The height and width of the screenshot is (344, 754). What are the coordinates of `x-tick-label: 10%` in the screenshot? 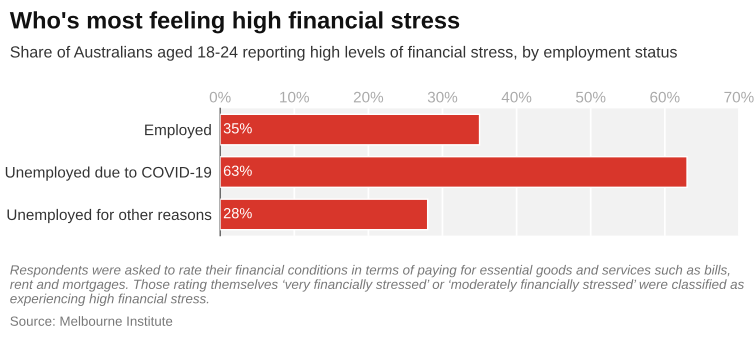 It's located at (295, 97).